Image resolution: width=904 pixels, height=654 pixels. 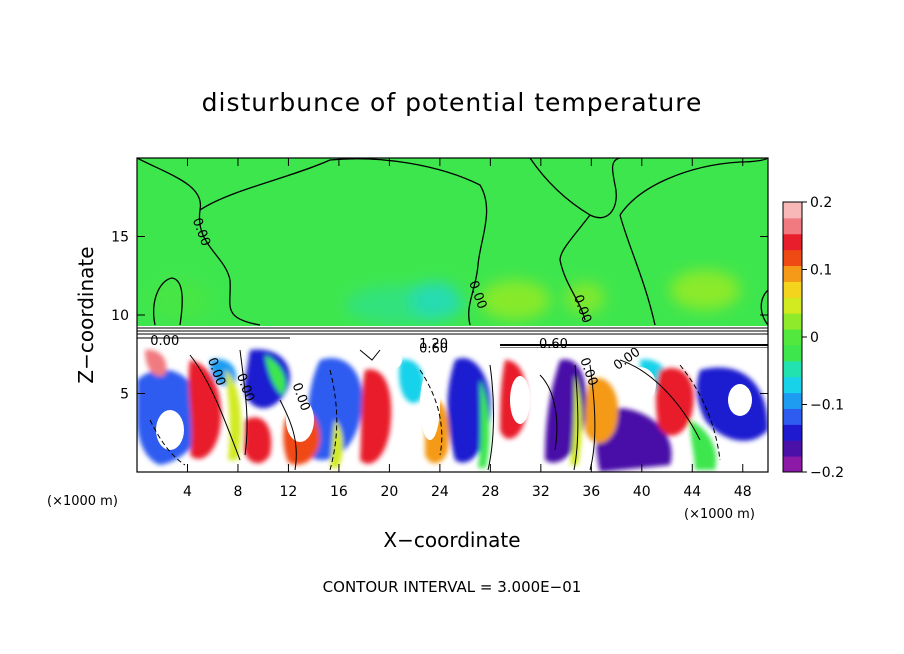 I want to click on white-blobs, so click(x=454, y=400).